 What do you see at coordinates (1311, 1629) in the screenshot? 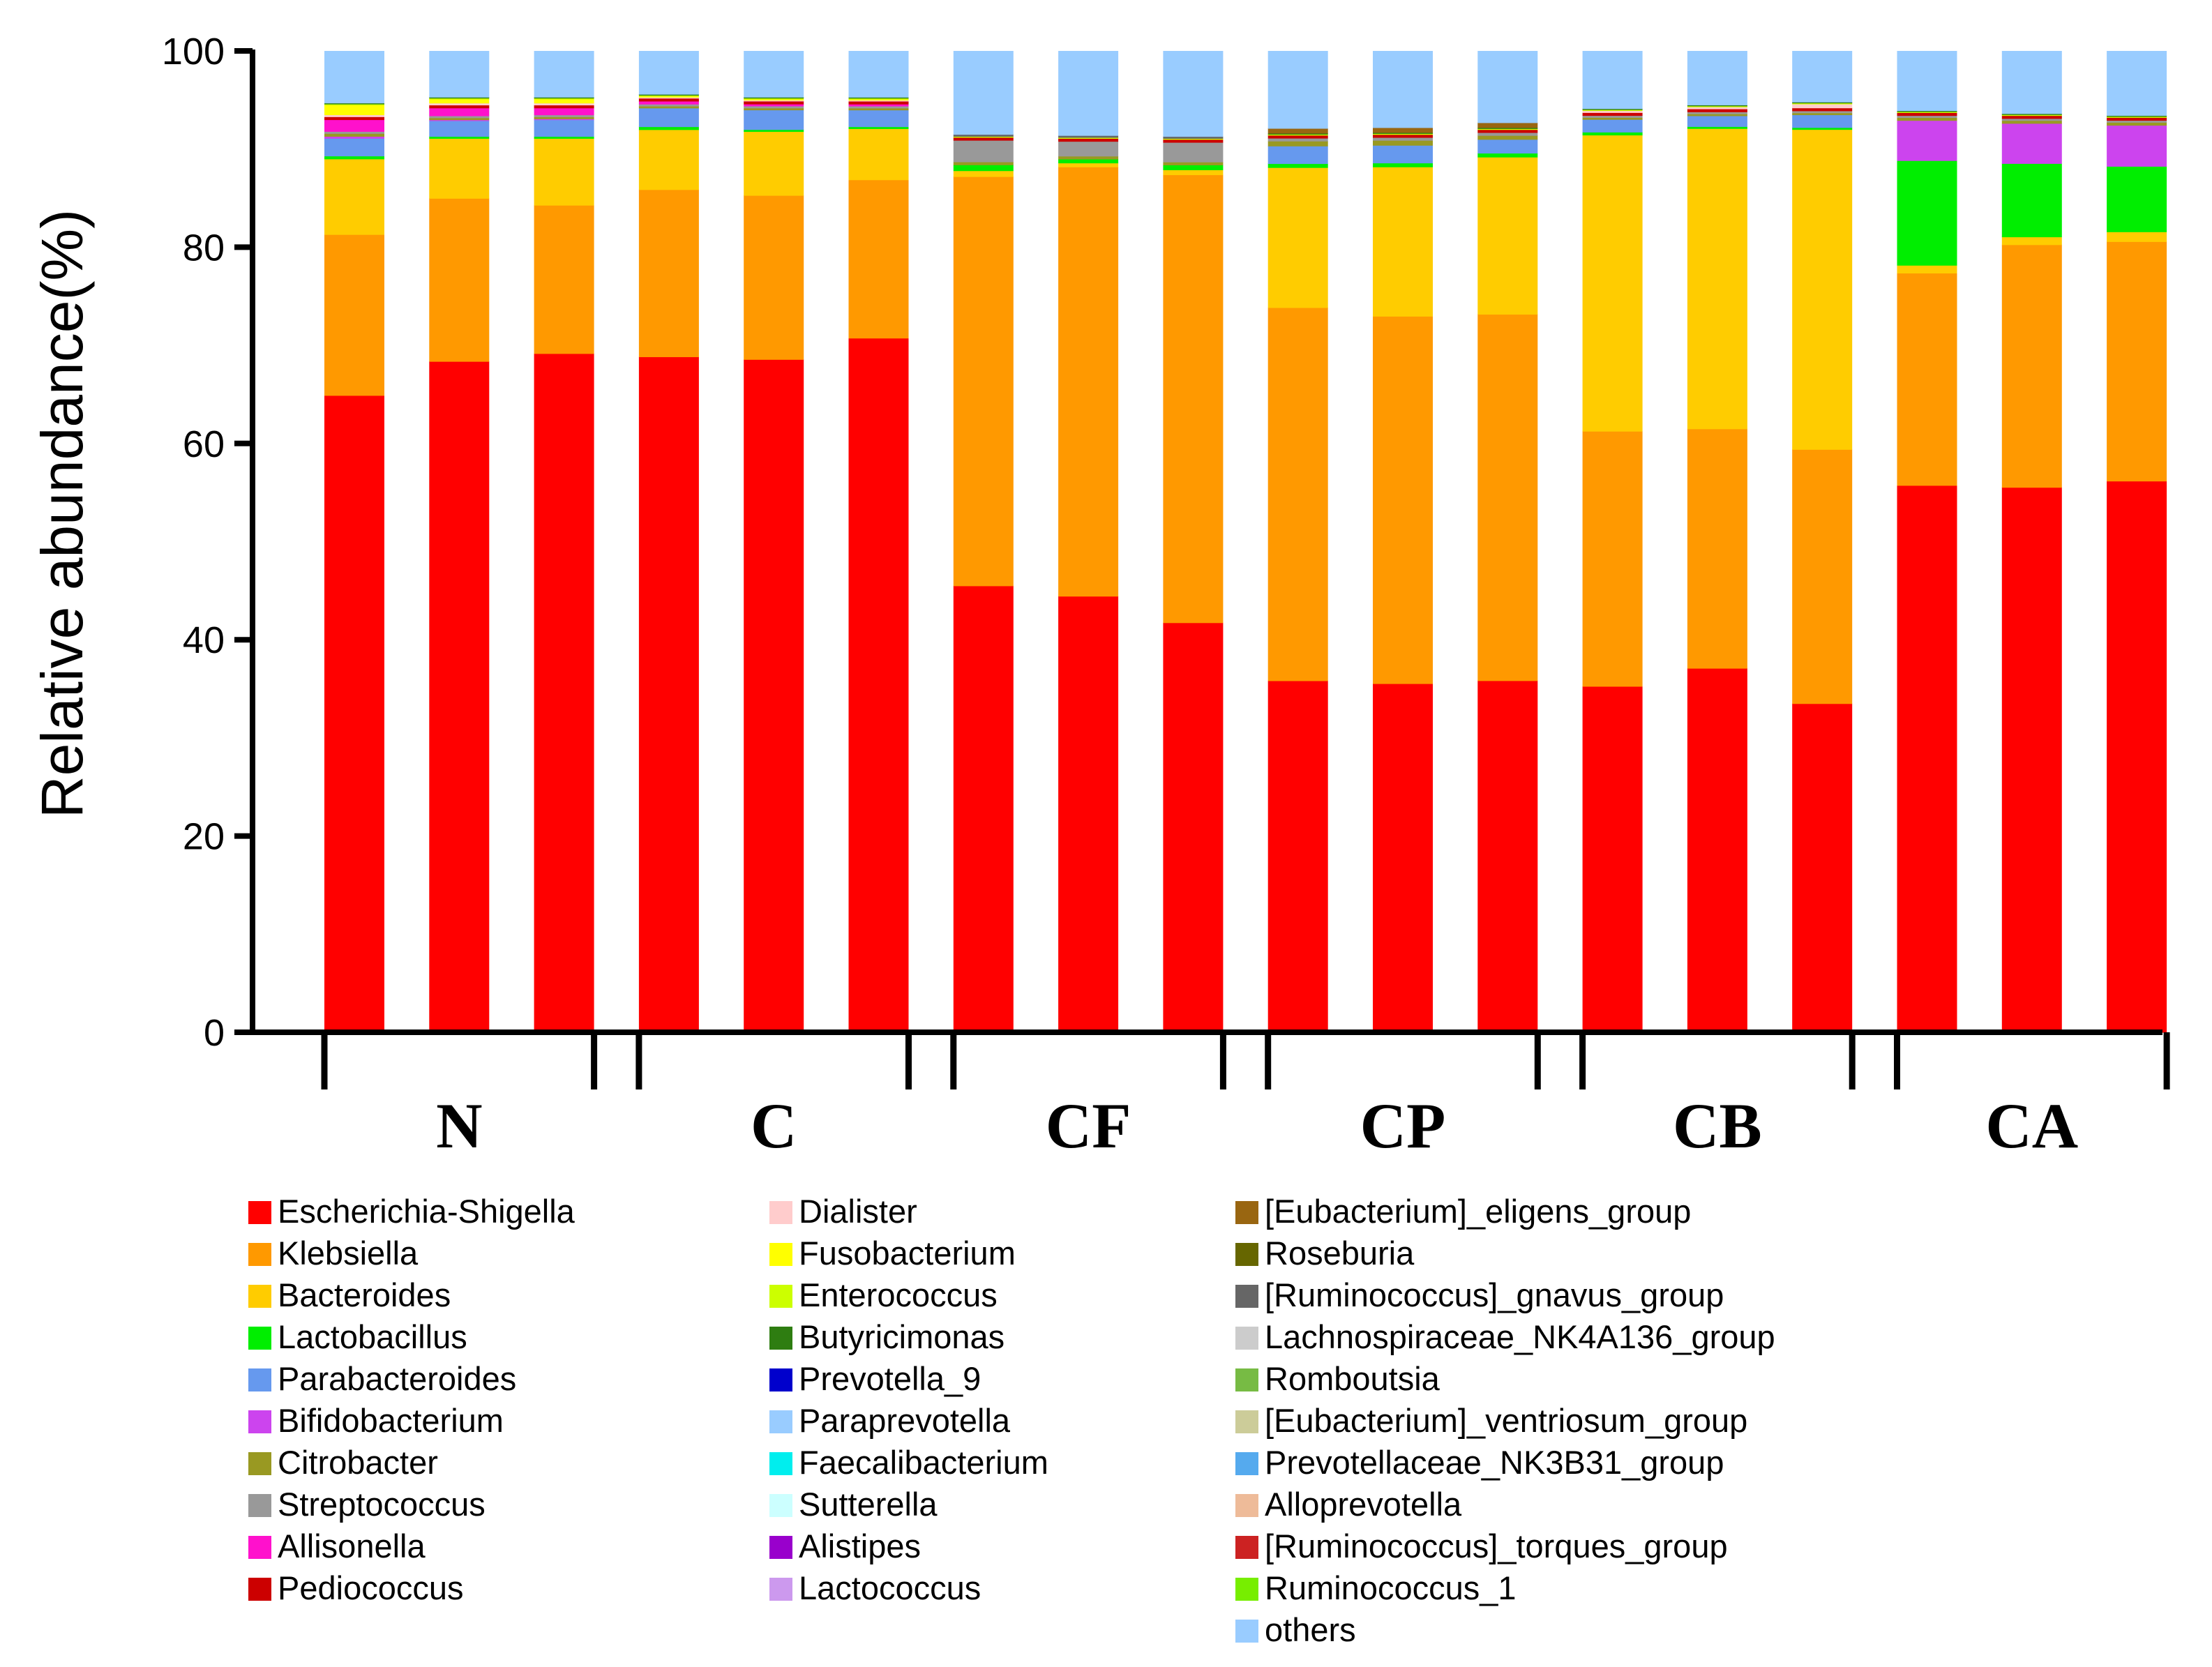
I see `legend-label: others` at bounding box center [1311, 1629].